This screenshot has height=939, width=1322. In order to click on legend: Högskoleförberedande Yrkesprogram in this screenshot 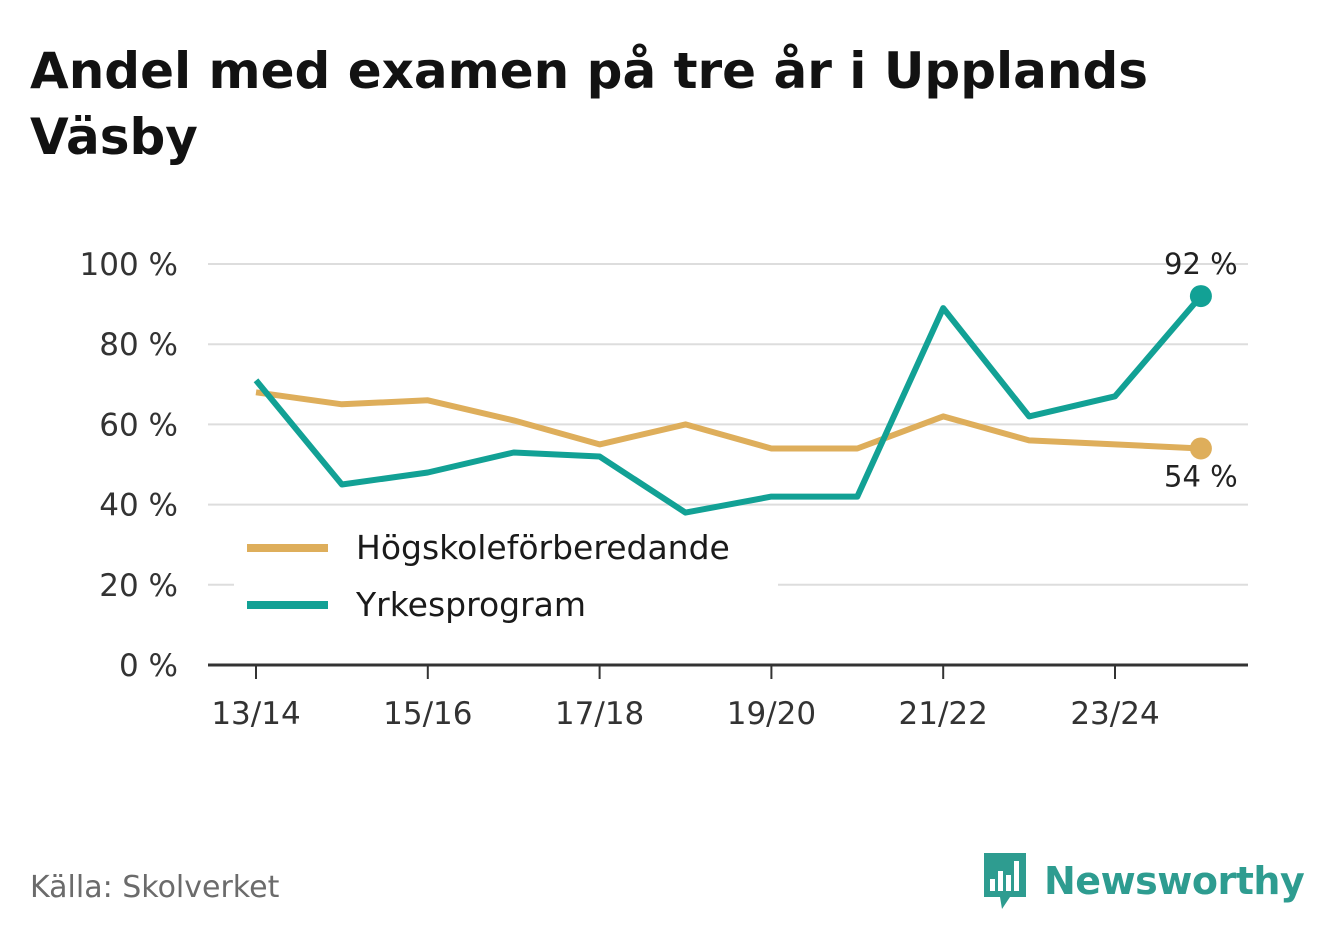, I will do `click(506, 577)`.